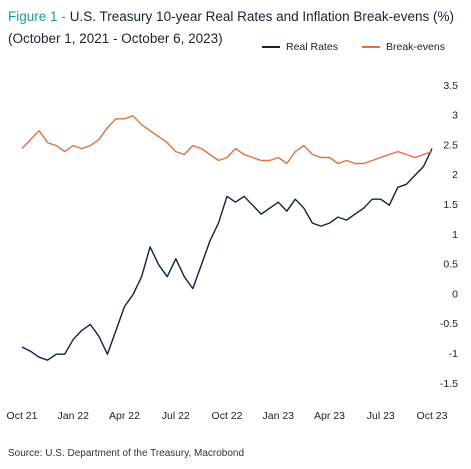  Describe the element at coordinates (450, 145) in the screenshot. I see `y-tick-label: 2.5` at that location.